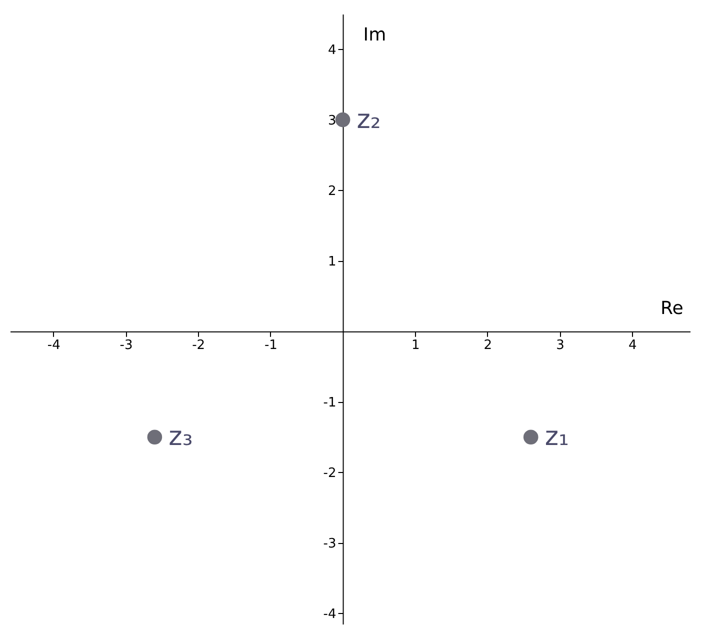 This screenshot has width=704, height=638. Describe the element at coordinates (329, 544) in the screenshot. I see `y-tick-label: -3` at that location.